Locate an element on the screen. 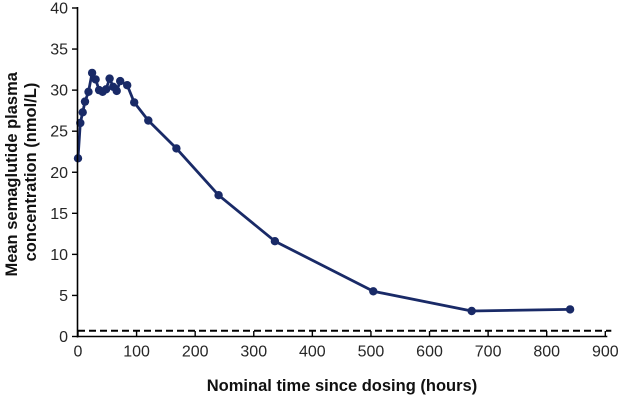 Image resolution: width=623 pixels, height=403 pixels. x-tick-label: 700 is located at coordinates (488, 352).